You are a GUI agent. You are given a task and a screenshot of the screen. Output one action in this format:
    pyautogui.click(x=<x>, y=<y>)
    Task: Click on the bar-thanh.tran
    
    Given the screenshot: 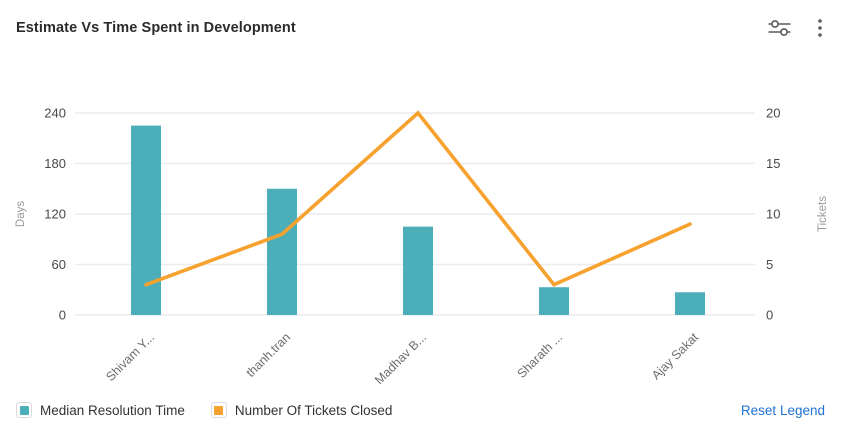 What is the action you would take?
    pyautogui.click(x=282, y=251)
    